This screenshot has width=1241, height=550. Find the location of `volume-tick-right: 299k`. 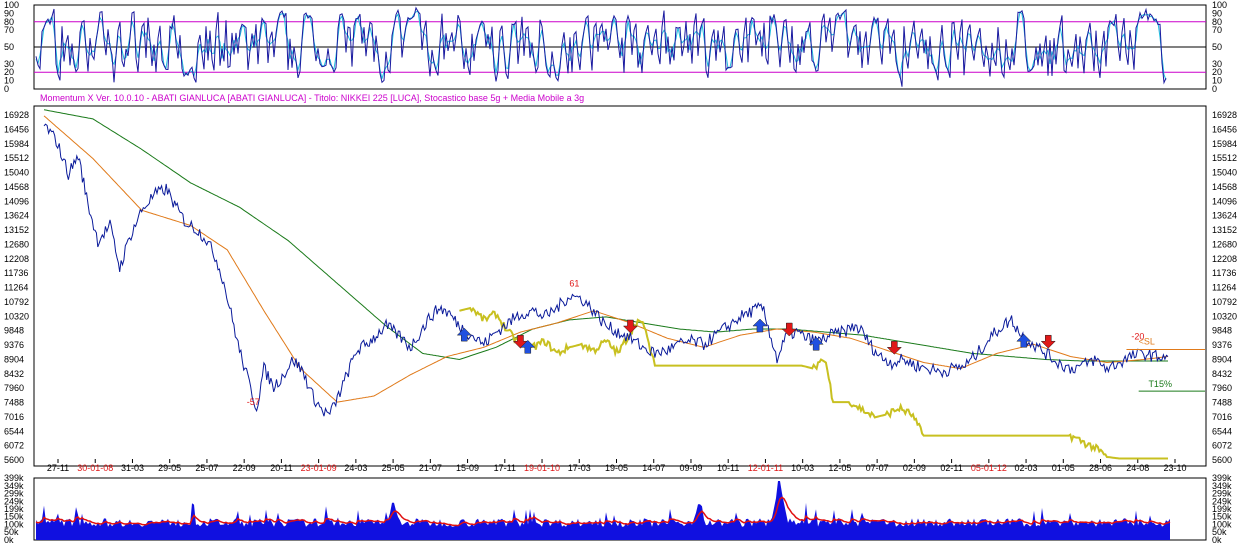

volume-tick-right: 299k is located at coordinates (1222, 494).